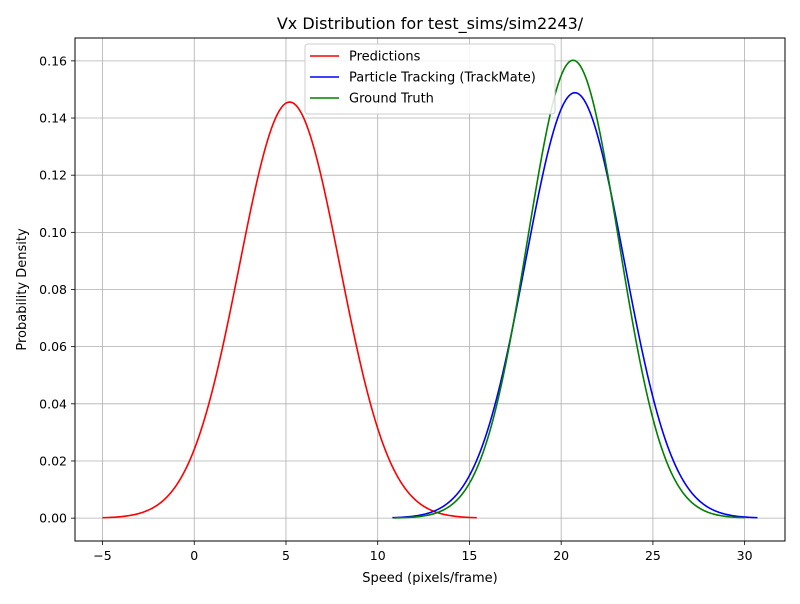 The image size is (800, 604). I want to click on x-axis-label: Speed (pixels/frame), so click(430, 578).